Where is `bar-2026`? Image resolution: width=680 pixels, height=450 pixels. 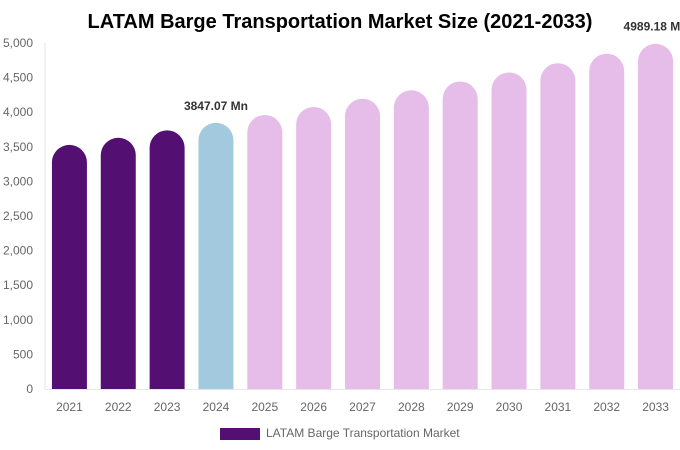
bar-2026 is located at coordinates (314, 248).